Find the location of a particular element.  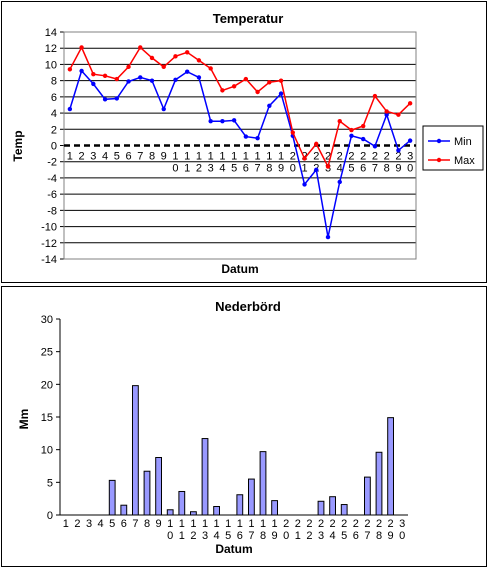

chart-title: Nederbörd is located at coordinates (248, 306).